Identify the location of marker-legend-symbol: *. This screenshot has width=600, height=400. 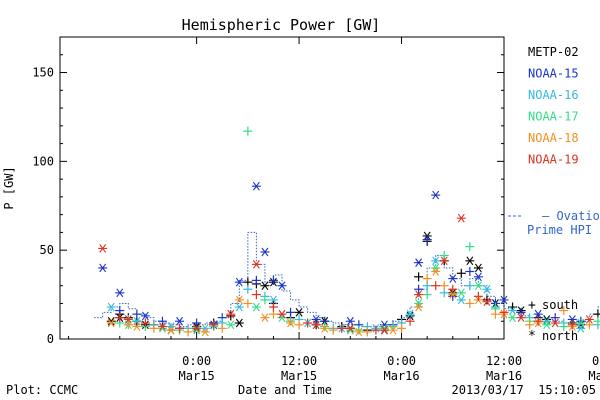
(532, 336).